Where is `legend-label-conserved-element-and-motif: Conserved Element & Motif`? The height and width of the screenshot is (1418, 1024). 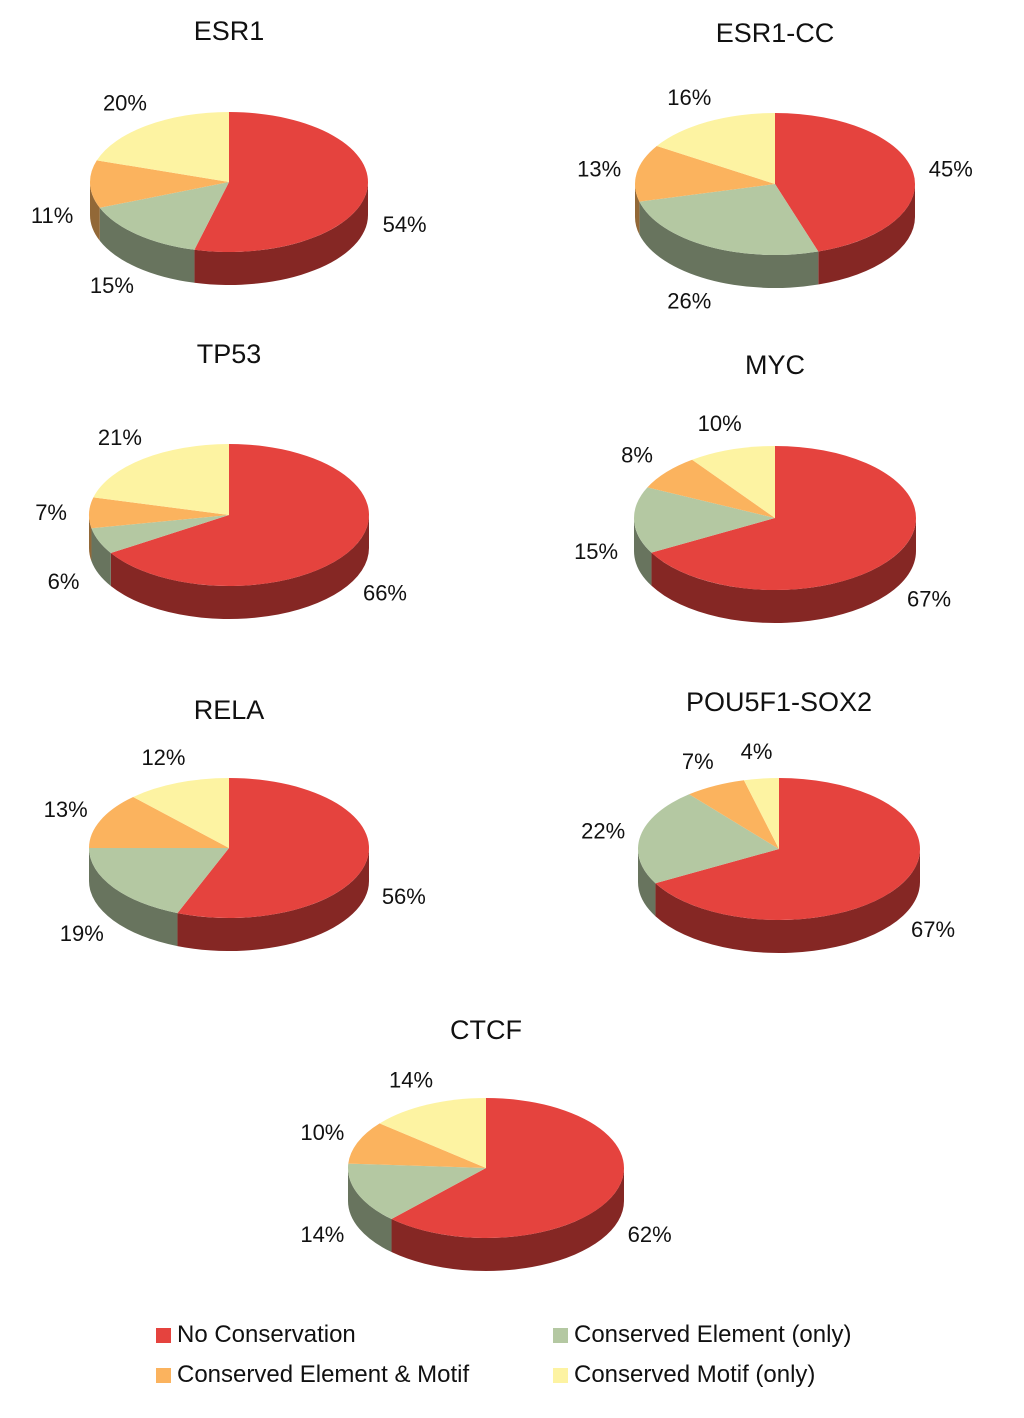 legend-label-conserved-element-and-motif: Conserved Element & Motif is located at coordinates (323, 1374).